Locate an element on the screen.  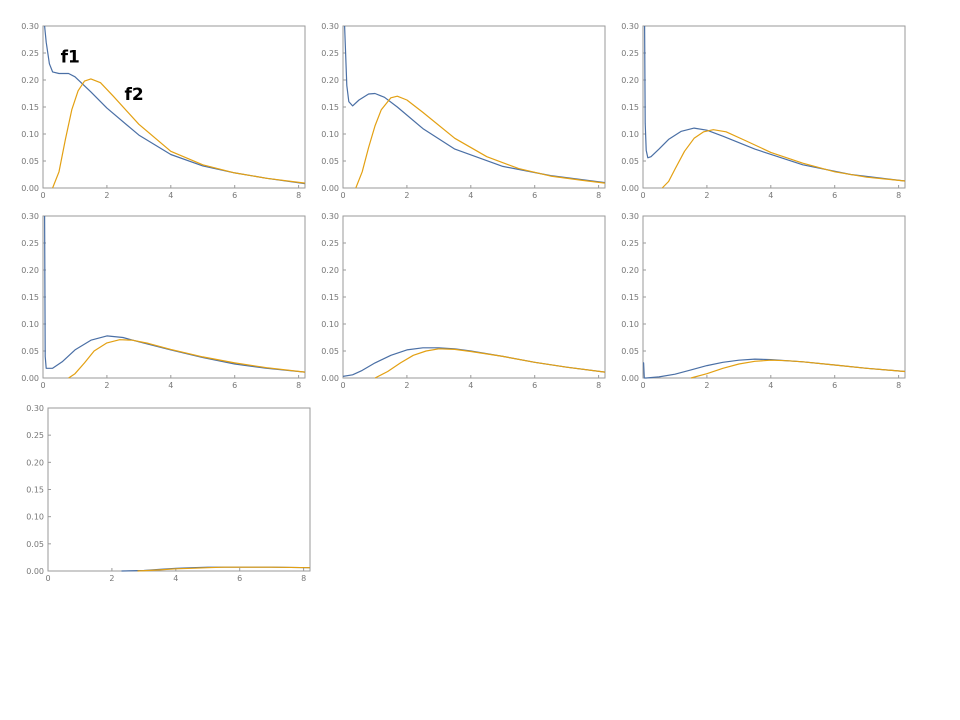
chart-panel-5: 0.00 0.05 0.10 0.15 0.20 0.25 0.30 0 2 4 6 8 is located at coordinates (463, 301).